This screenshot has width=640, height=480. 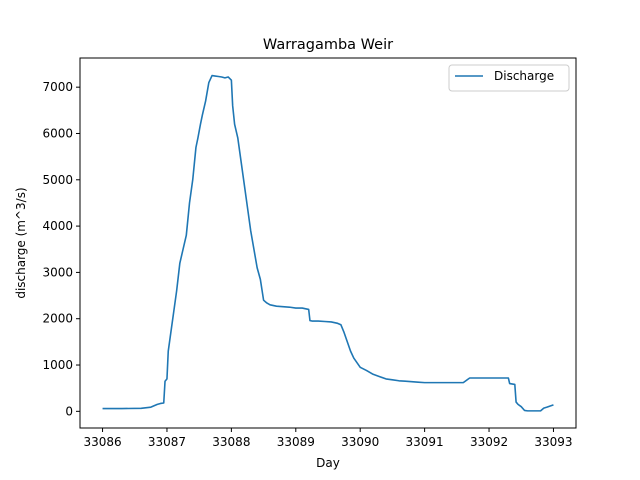 I want to click on legend: Discharge, so click(x=509, y=78).